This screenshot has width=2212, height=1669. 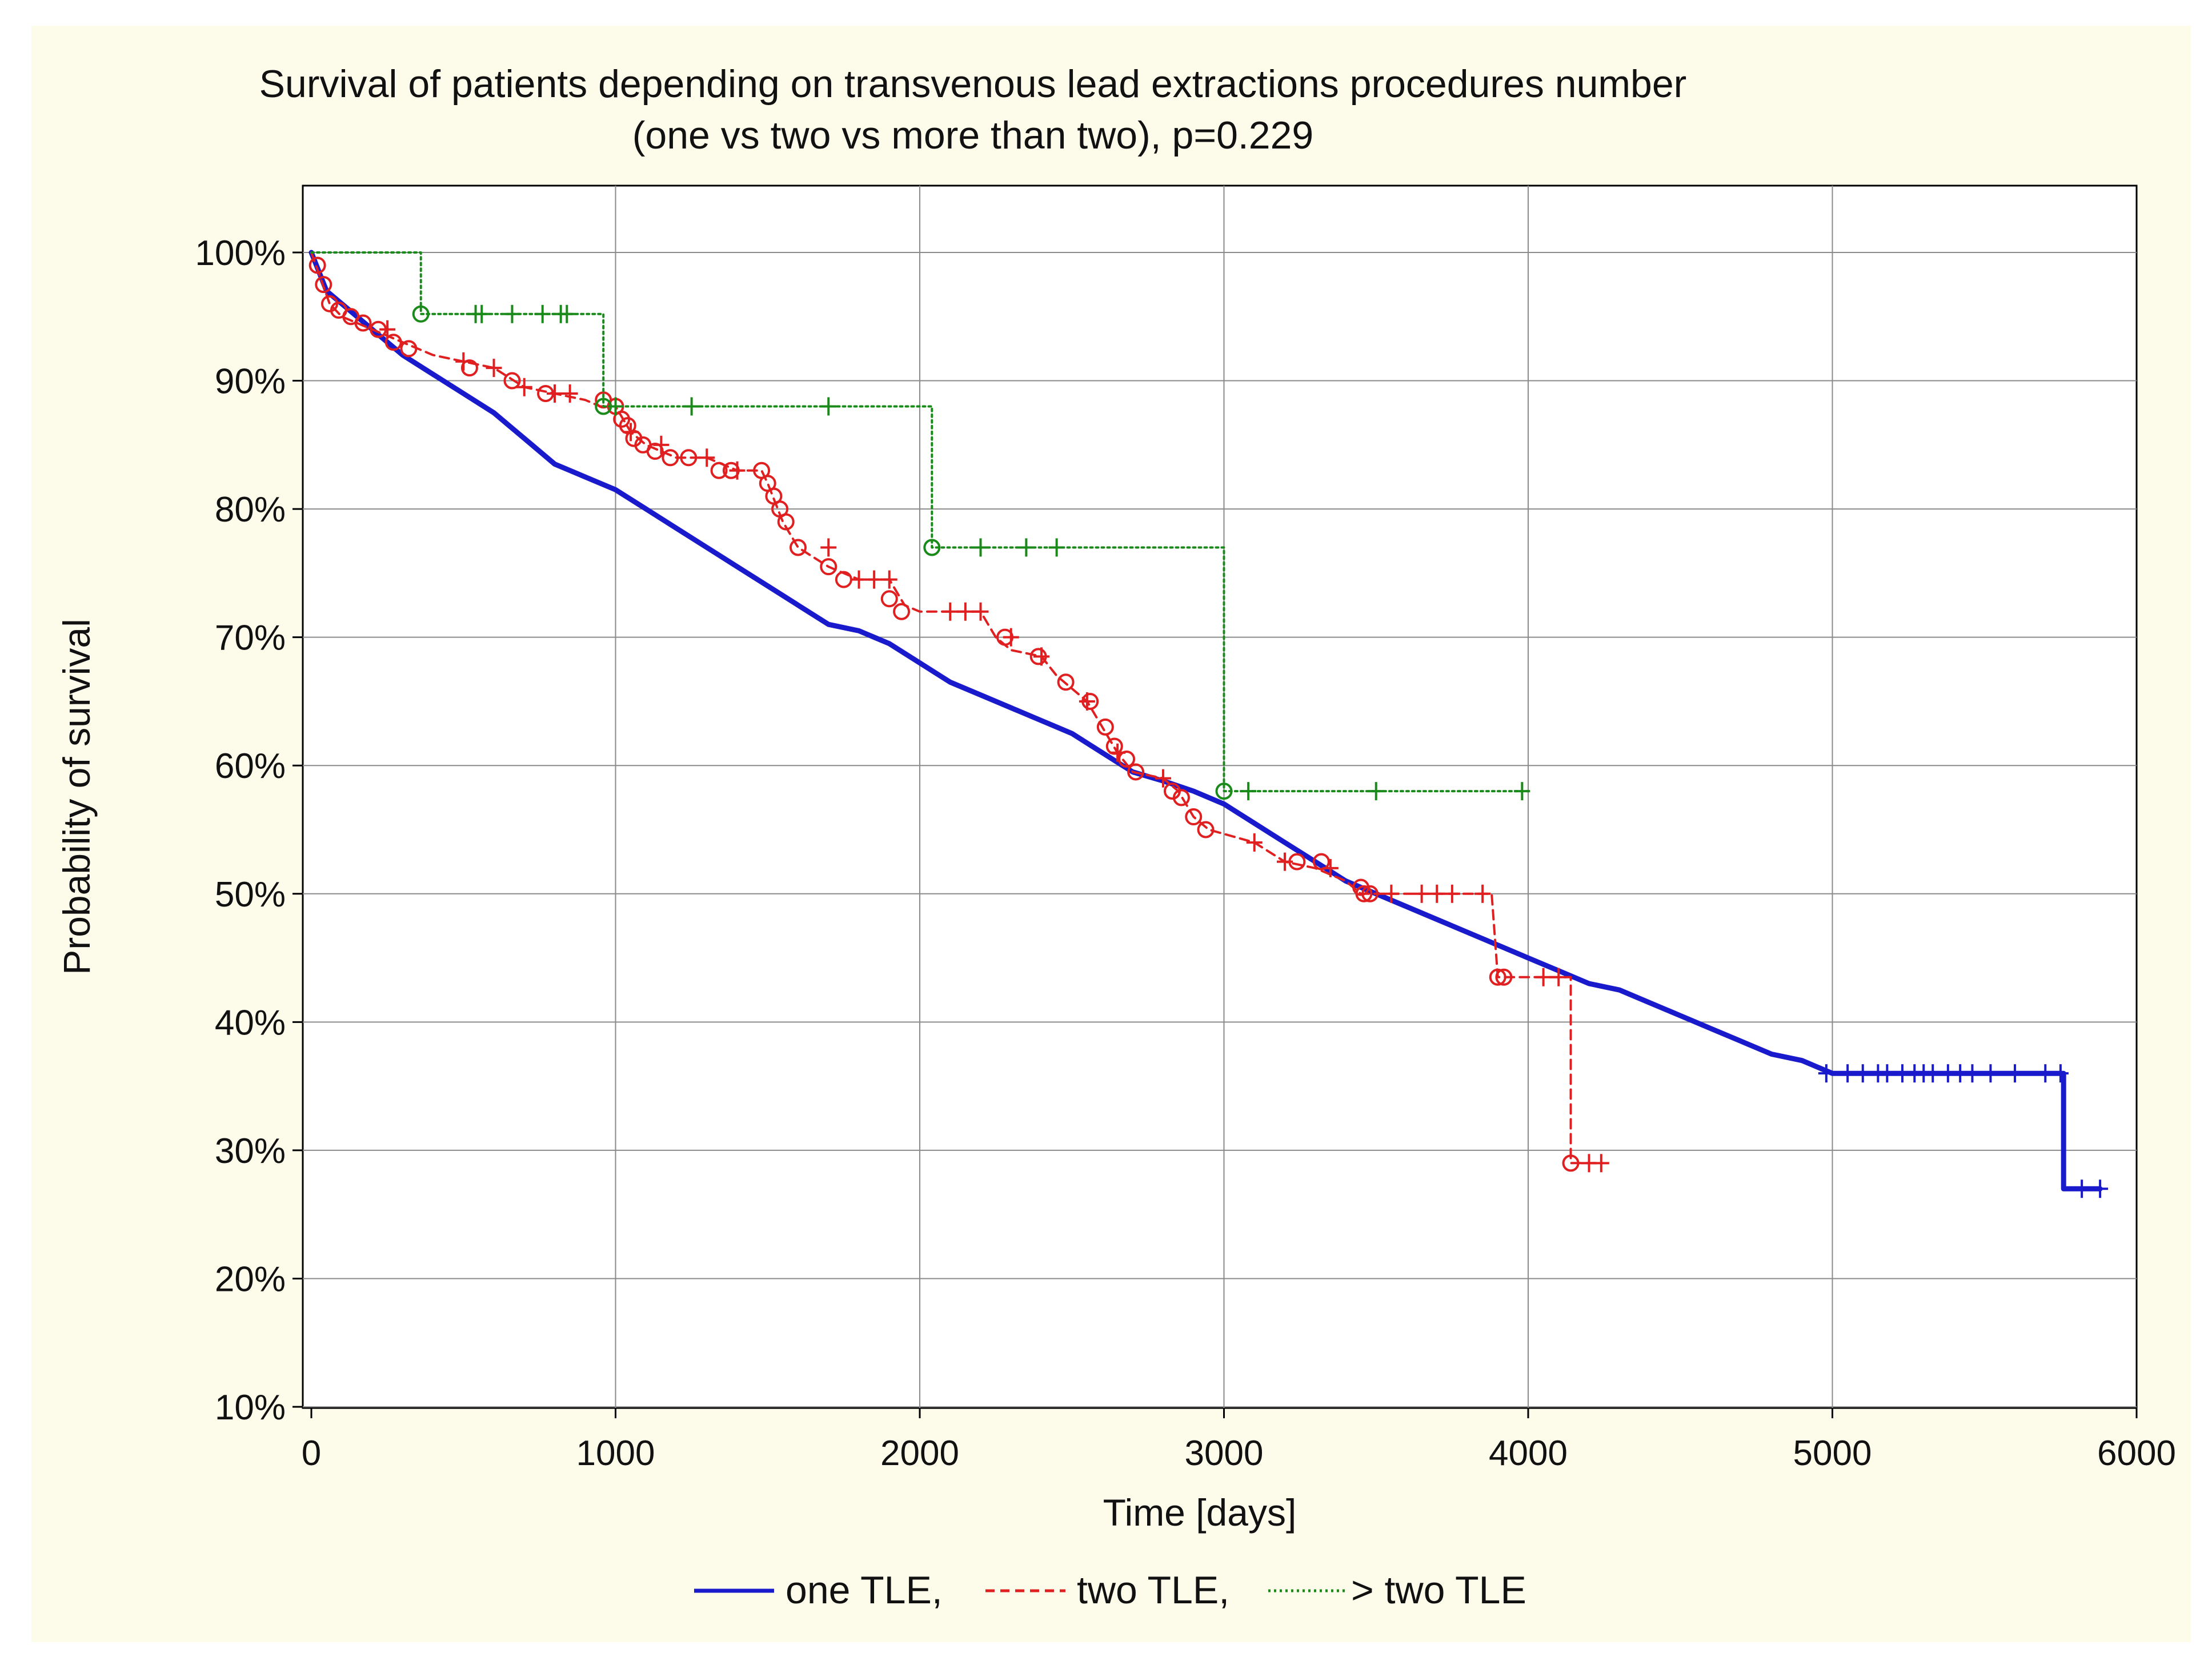 What do you see at coordinates (240, 253) in the screenshot?
I see `y-tick-label: 100%` at bounding box center [240, 253].